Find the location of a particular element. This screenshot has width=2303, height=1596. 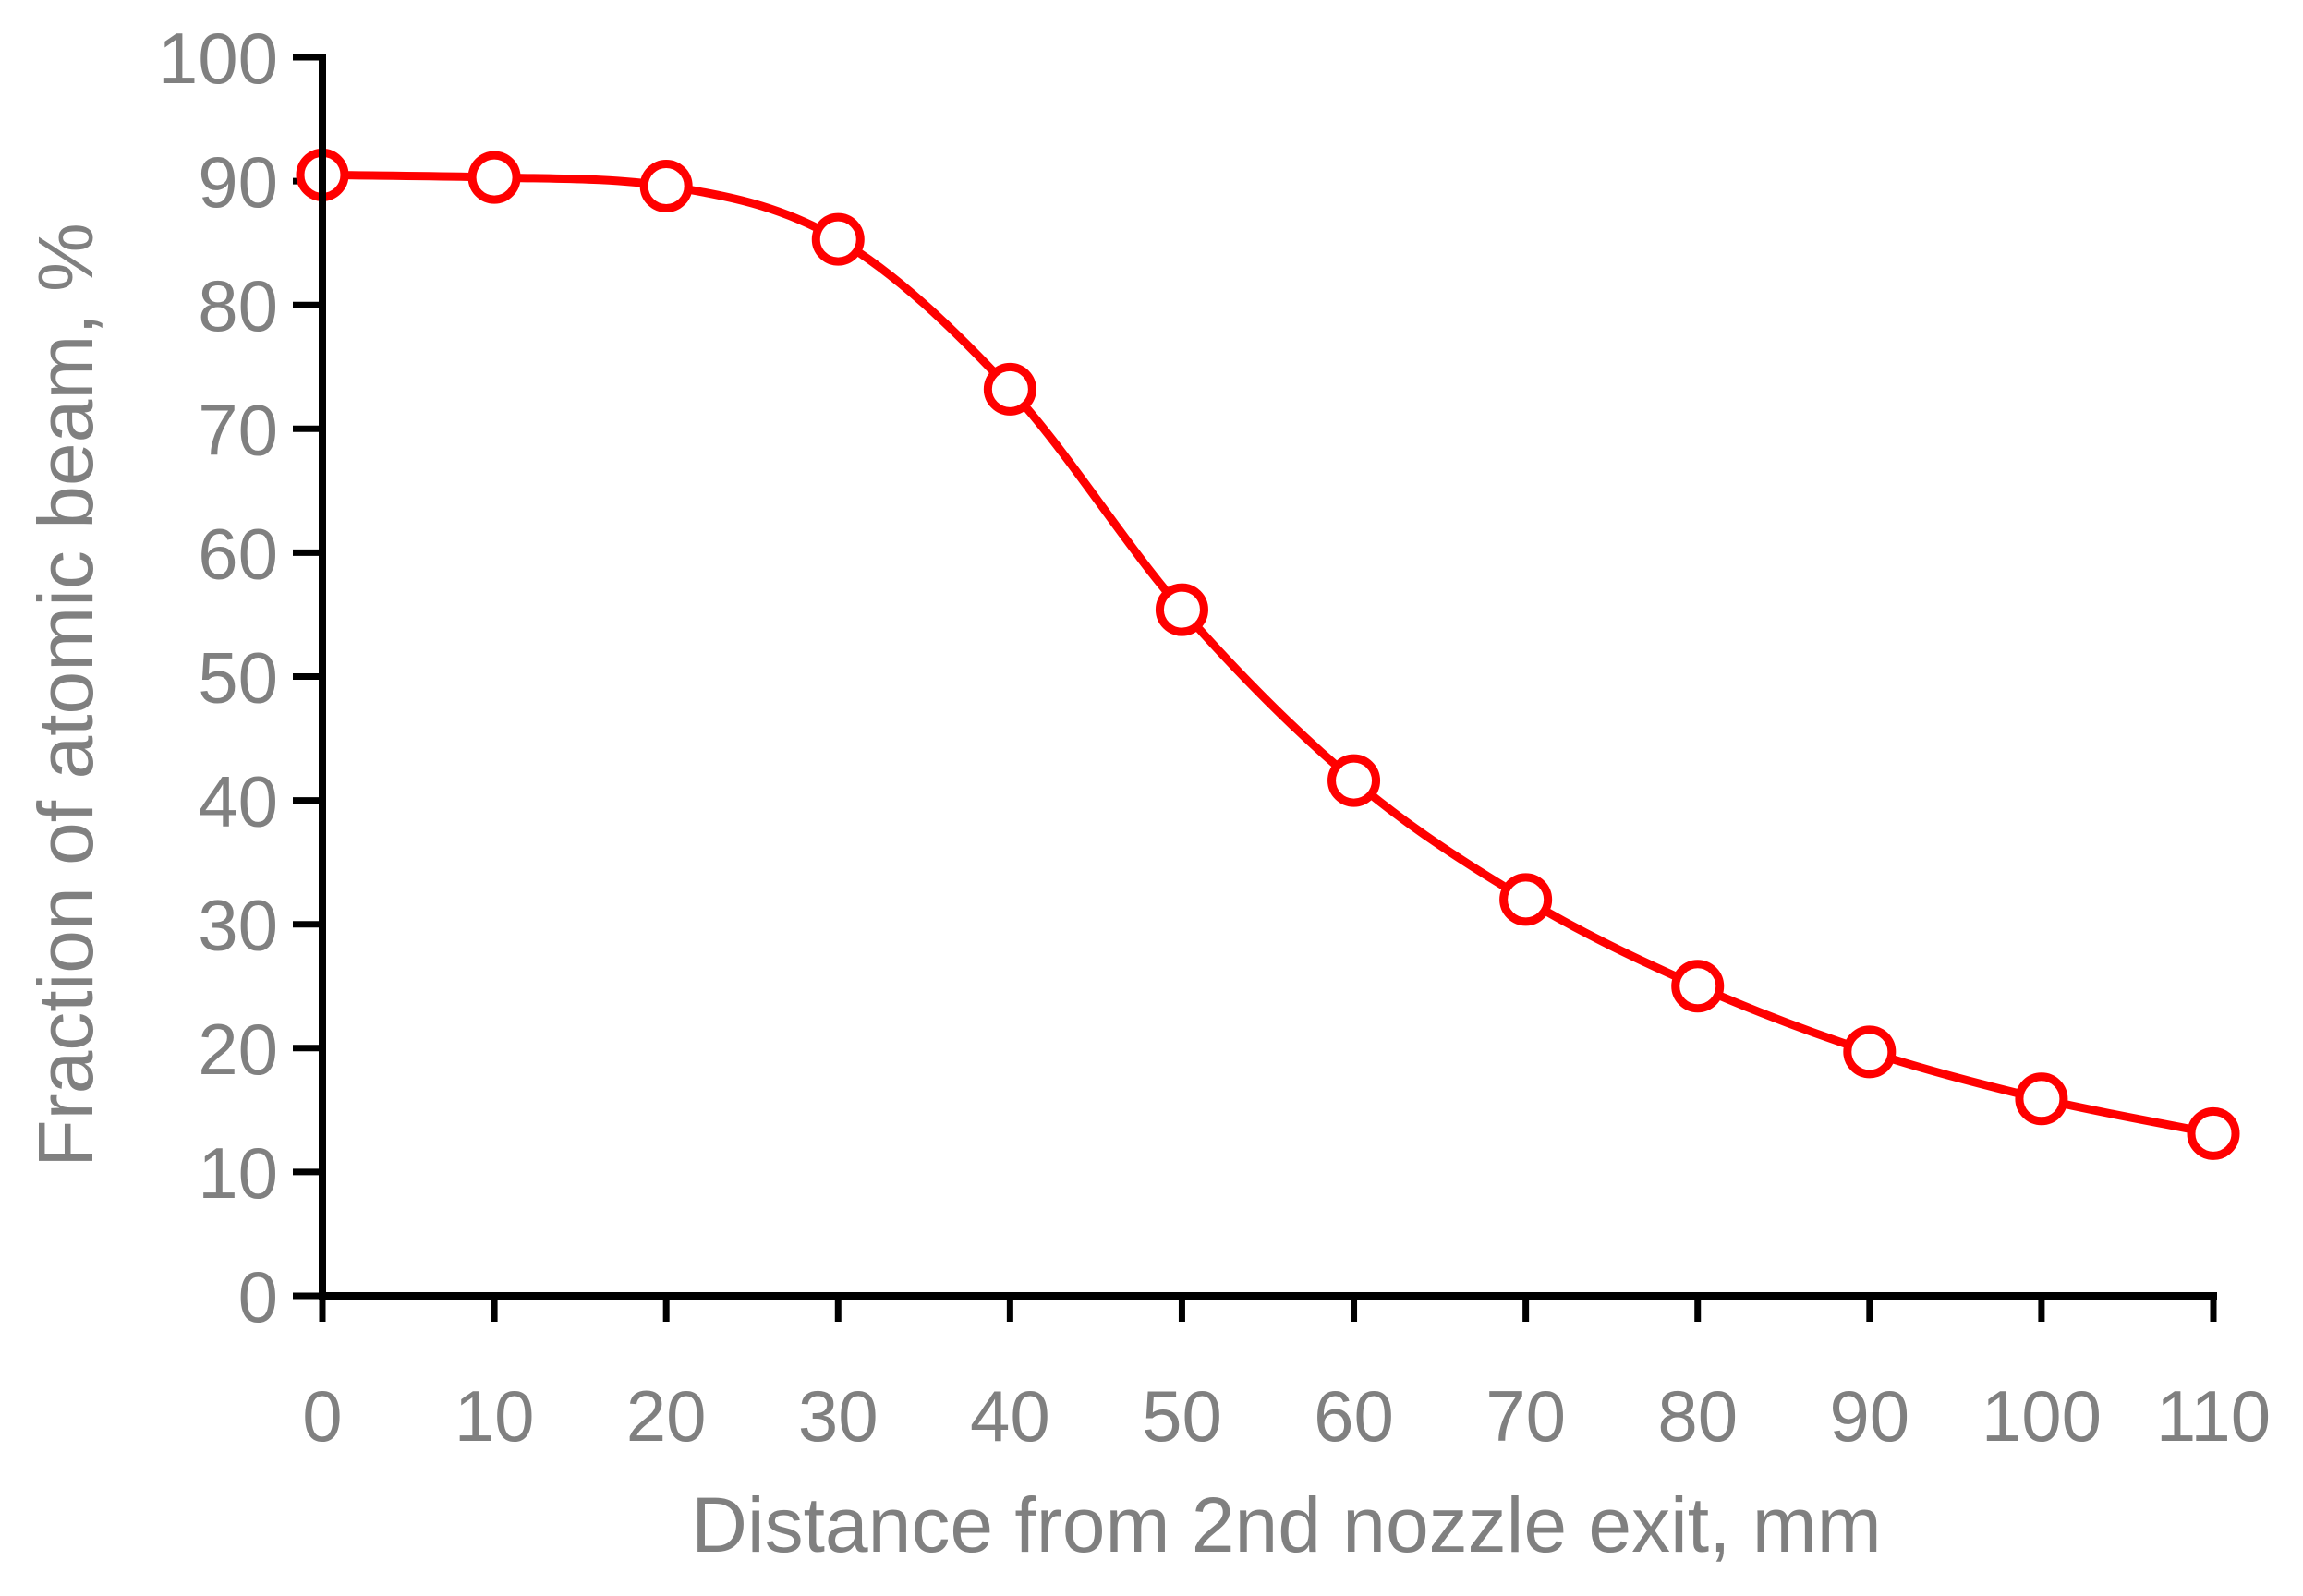

y-axis-title: Fraction of atomic beam, % is located at coordinates (65, 695).